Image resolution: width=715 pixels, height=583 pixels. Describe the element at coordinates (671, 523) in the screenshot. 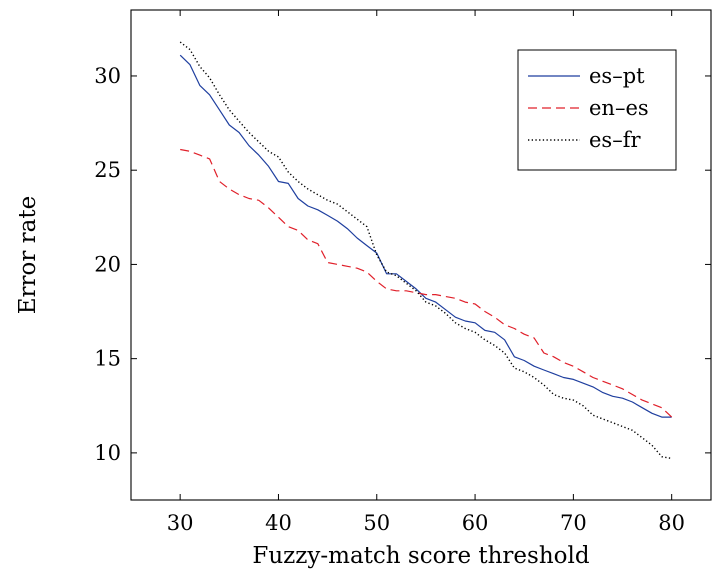

I see `x-tick-label: 80` at that location.